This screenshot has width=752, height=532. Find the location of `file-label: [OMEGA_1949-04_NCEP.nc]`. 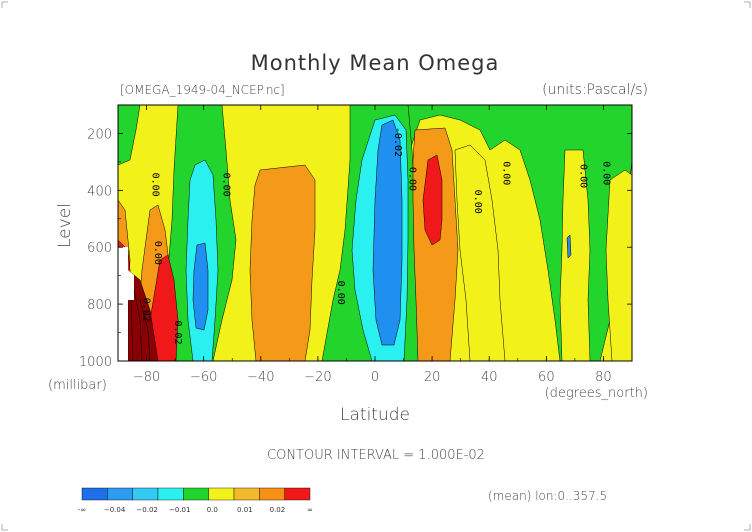

file-label: [OMEGA_1949-04_NCEP.nc] is located at coordinates (202, 90).